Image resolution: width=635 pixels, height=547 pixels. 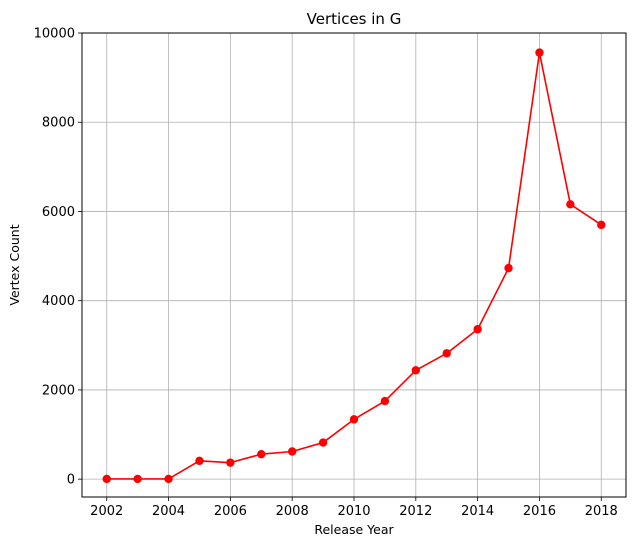 I want to click on y-axis-label: Vertex Count, so click(x=14, y=264).